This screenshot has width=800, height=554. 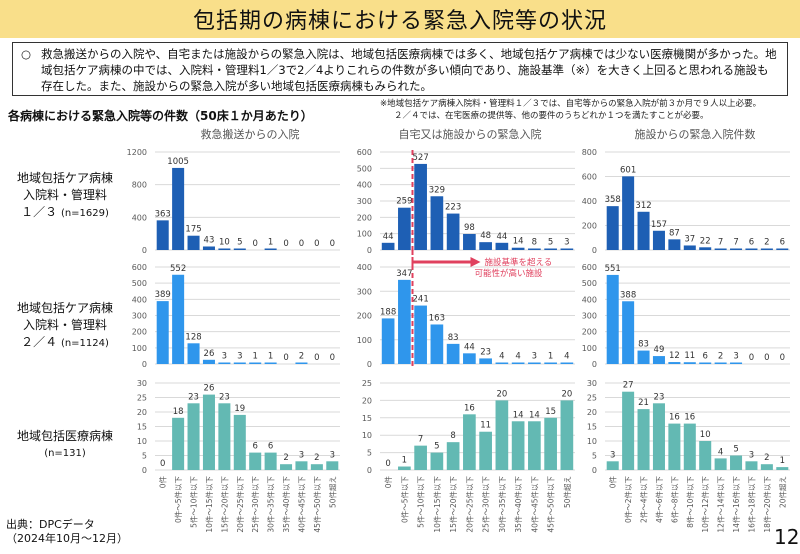 I want to click on data-label: 1005, so click(x=178, y=162).